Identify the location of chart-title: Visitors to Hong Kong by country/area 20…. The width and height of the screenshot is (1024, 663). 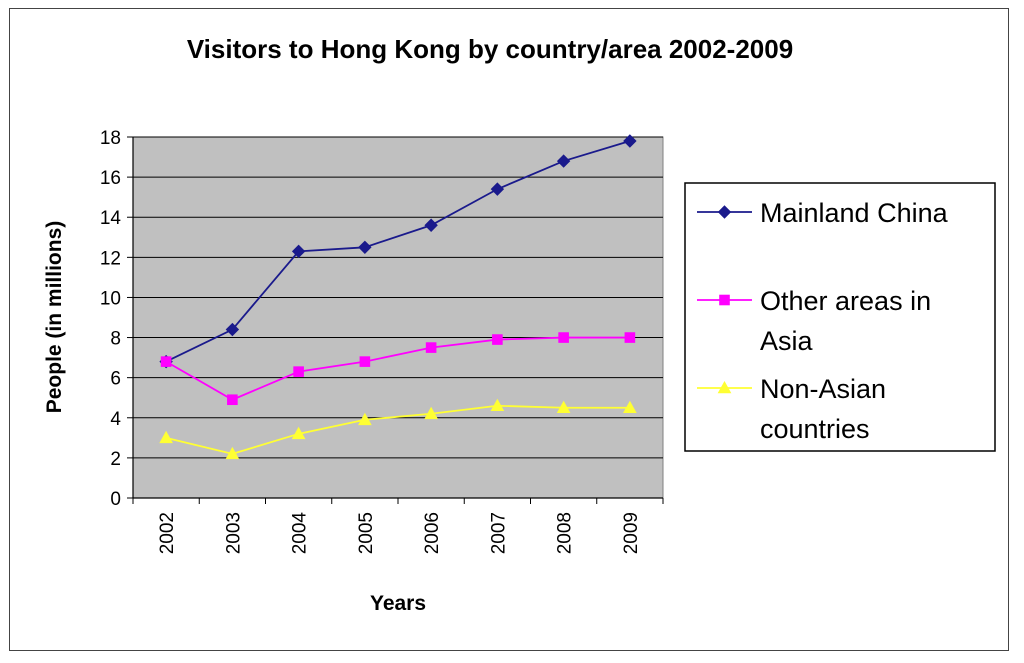
(490, 49).